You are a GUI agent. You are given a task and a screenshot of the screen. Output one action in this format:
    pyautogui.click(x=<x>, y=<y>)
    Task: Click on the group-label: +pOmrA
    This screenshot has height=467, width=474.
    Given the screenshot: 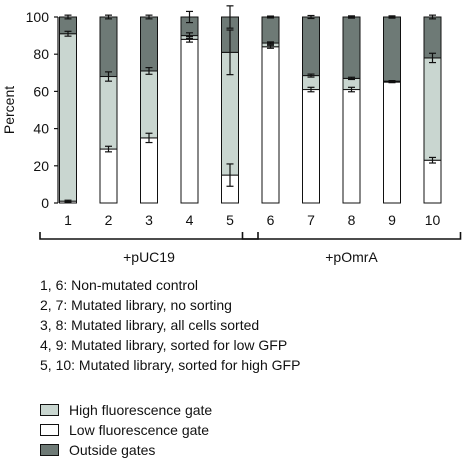 What is the action you would take?
    pyautogui.click(x=351, y=257)
    